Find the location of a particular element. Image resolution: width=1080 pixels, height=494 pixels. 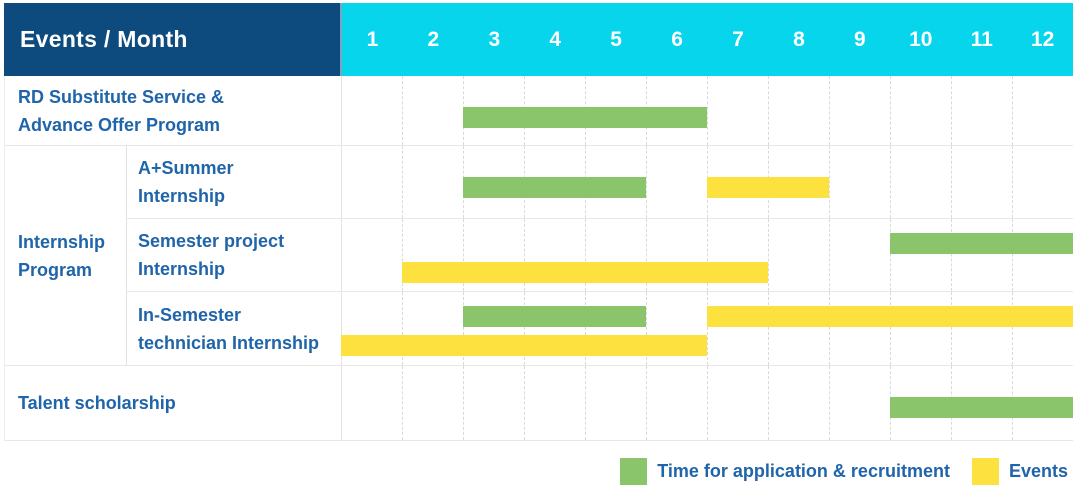

row-label-line: RD Substitute Service & is located at coordinates (121, 96).